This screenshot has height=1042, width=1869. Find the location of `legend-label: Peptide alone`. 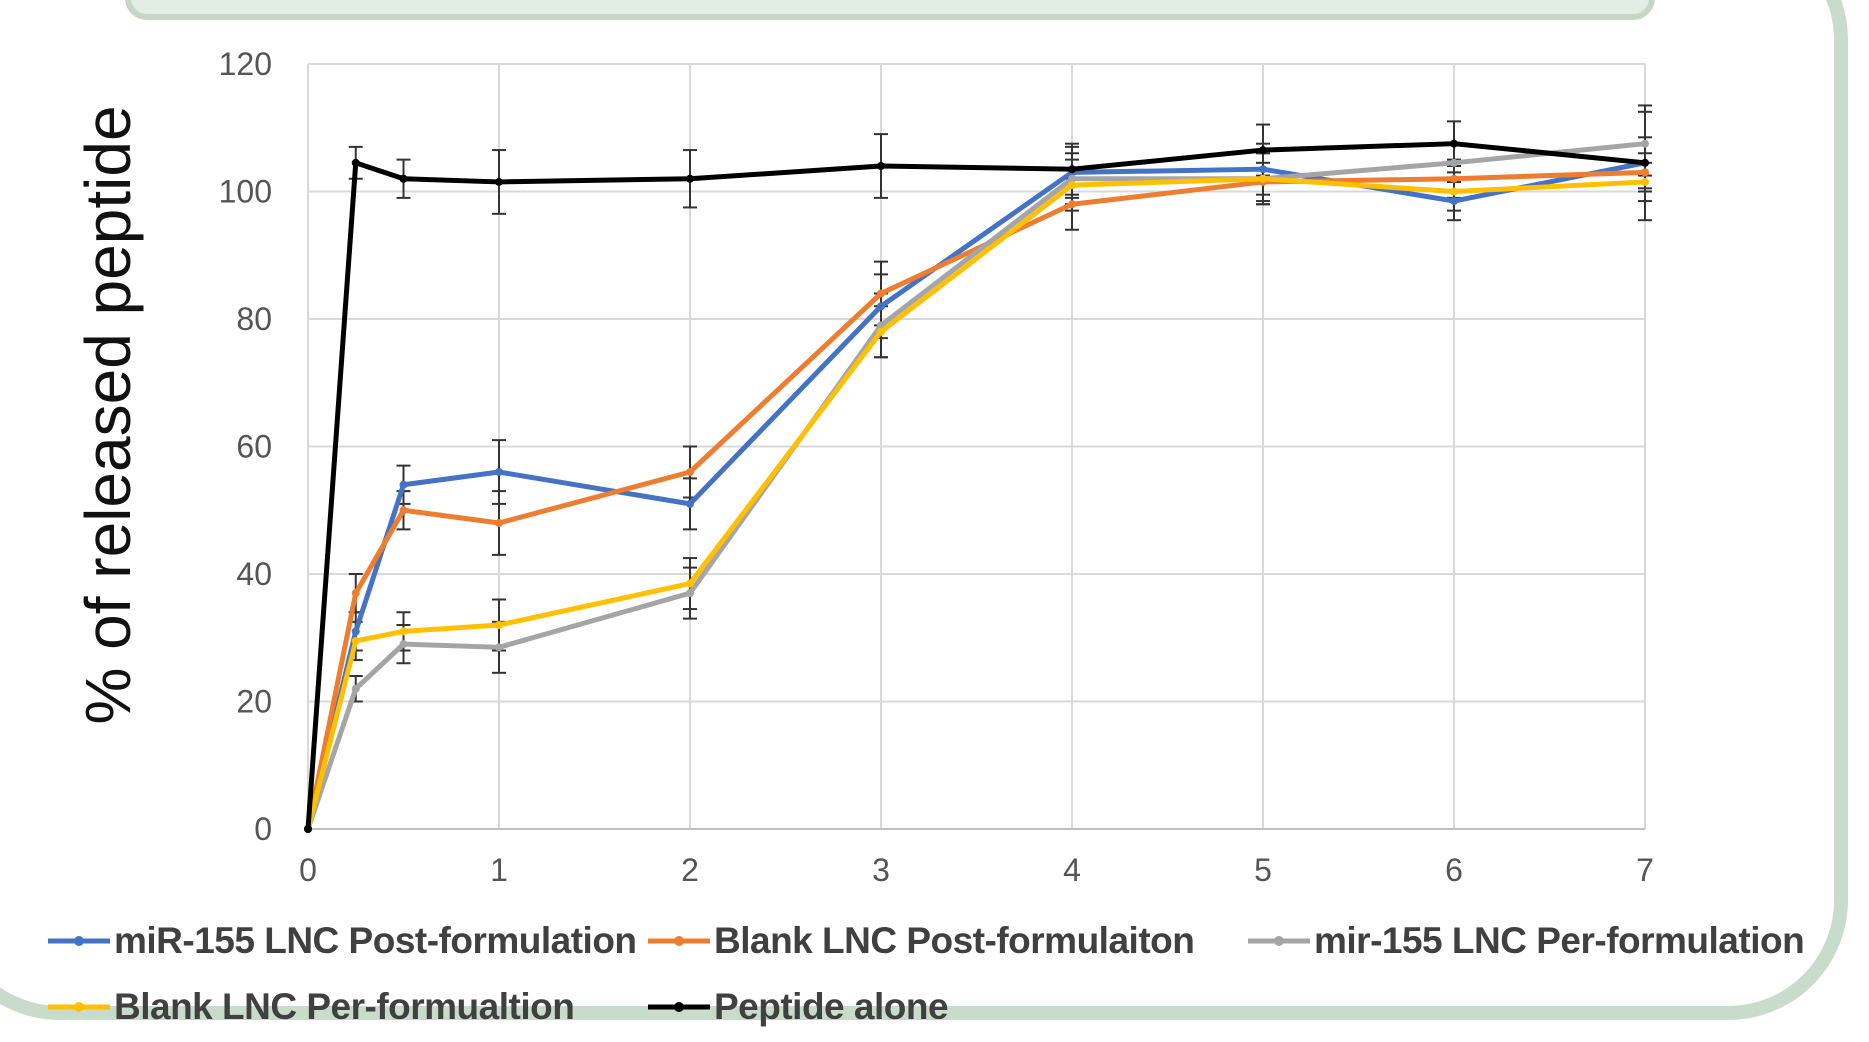

legend-label: Peptide alone is located at coordinates (831, 1006).